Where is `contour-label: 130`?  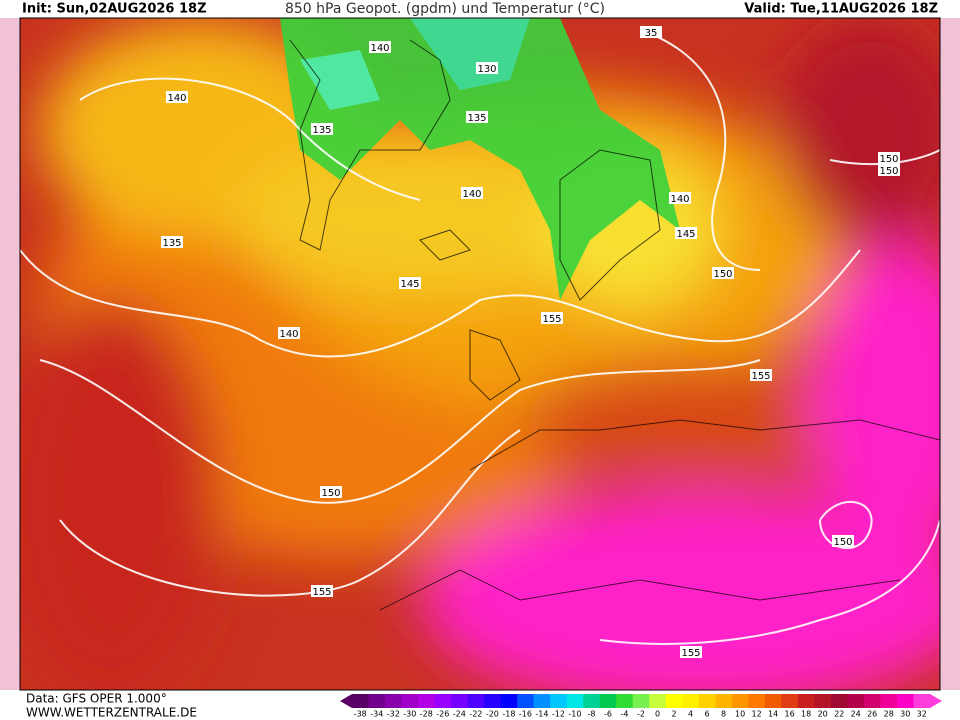 contour-label: 130 is located at coordinates (486, 69).